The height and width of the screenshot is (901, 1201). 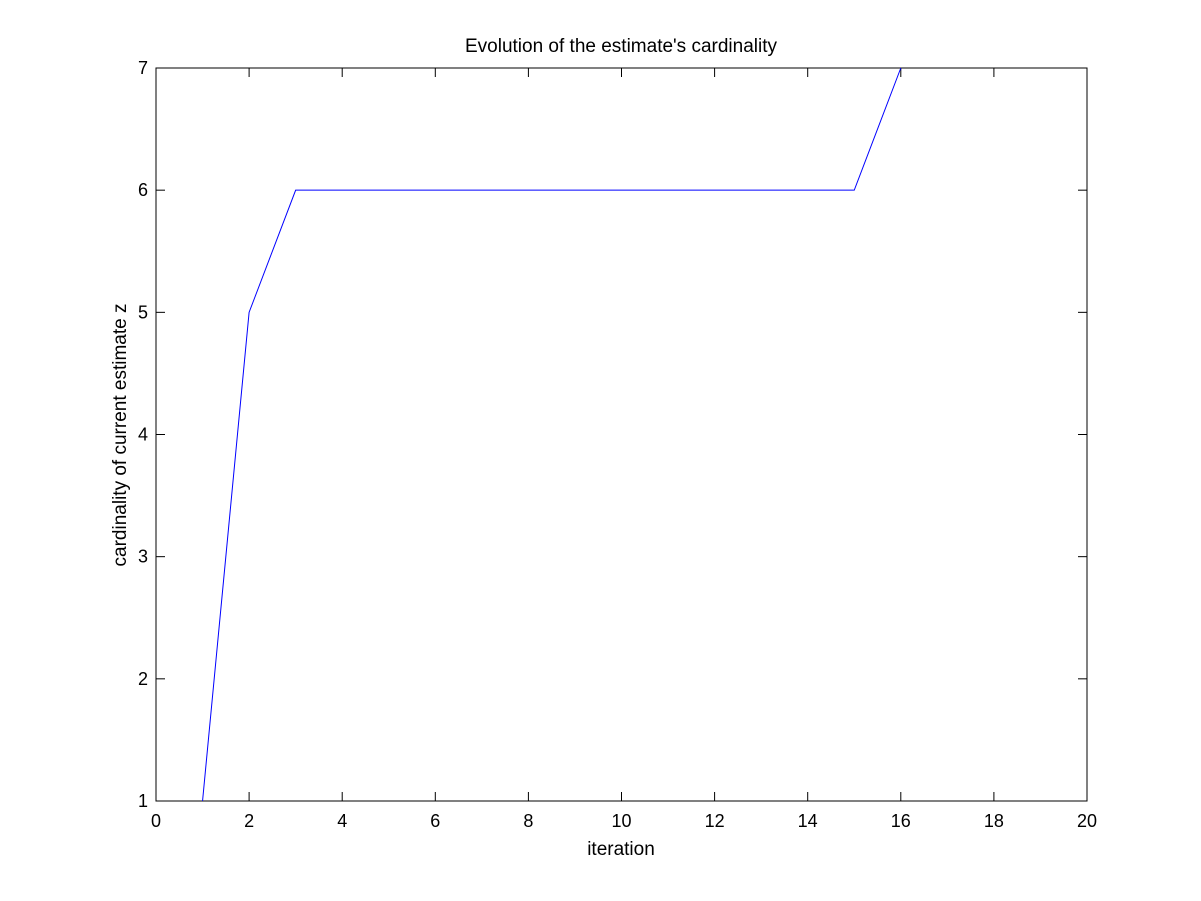 What do you see at coordinates (143, 557) in the screenshot?
I see `y-tick-label: 3` at bounding box center [143, 557].